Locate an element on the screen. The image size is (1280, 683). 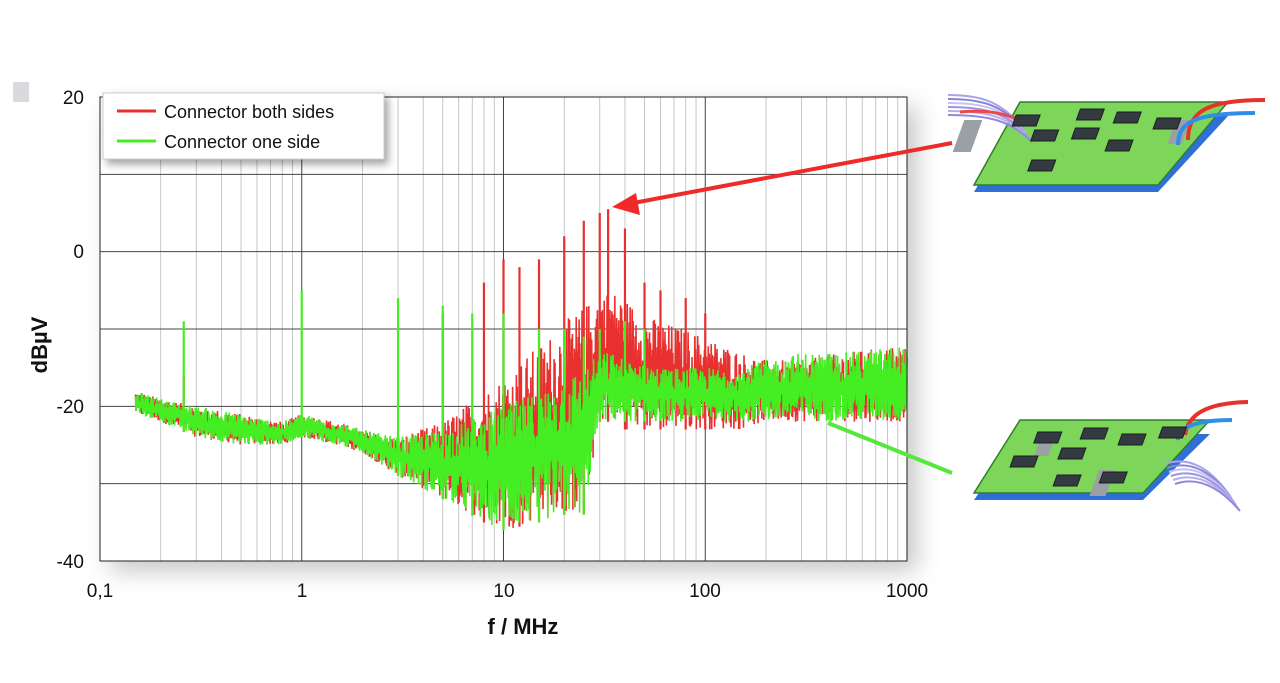
x-tick-label: 0,1 is located at coordinates (100, 591).